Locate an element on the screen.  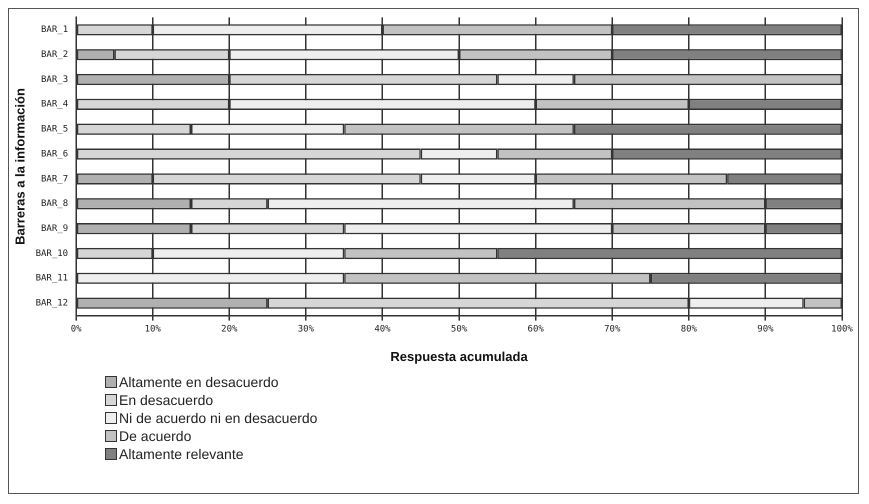
y-tick-label: BAR_5 is located at coordinates (54, 129).